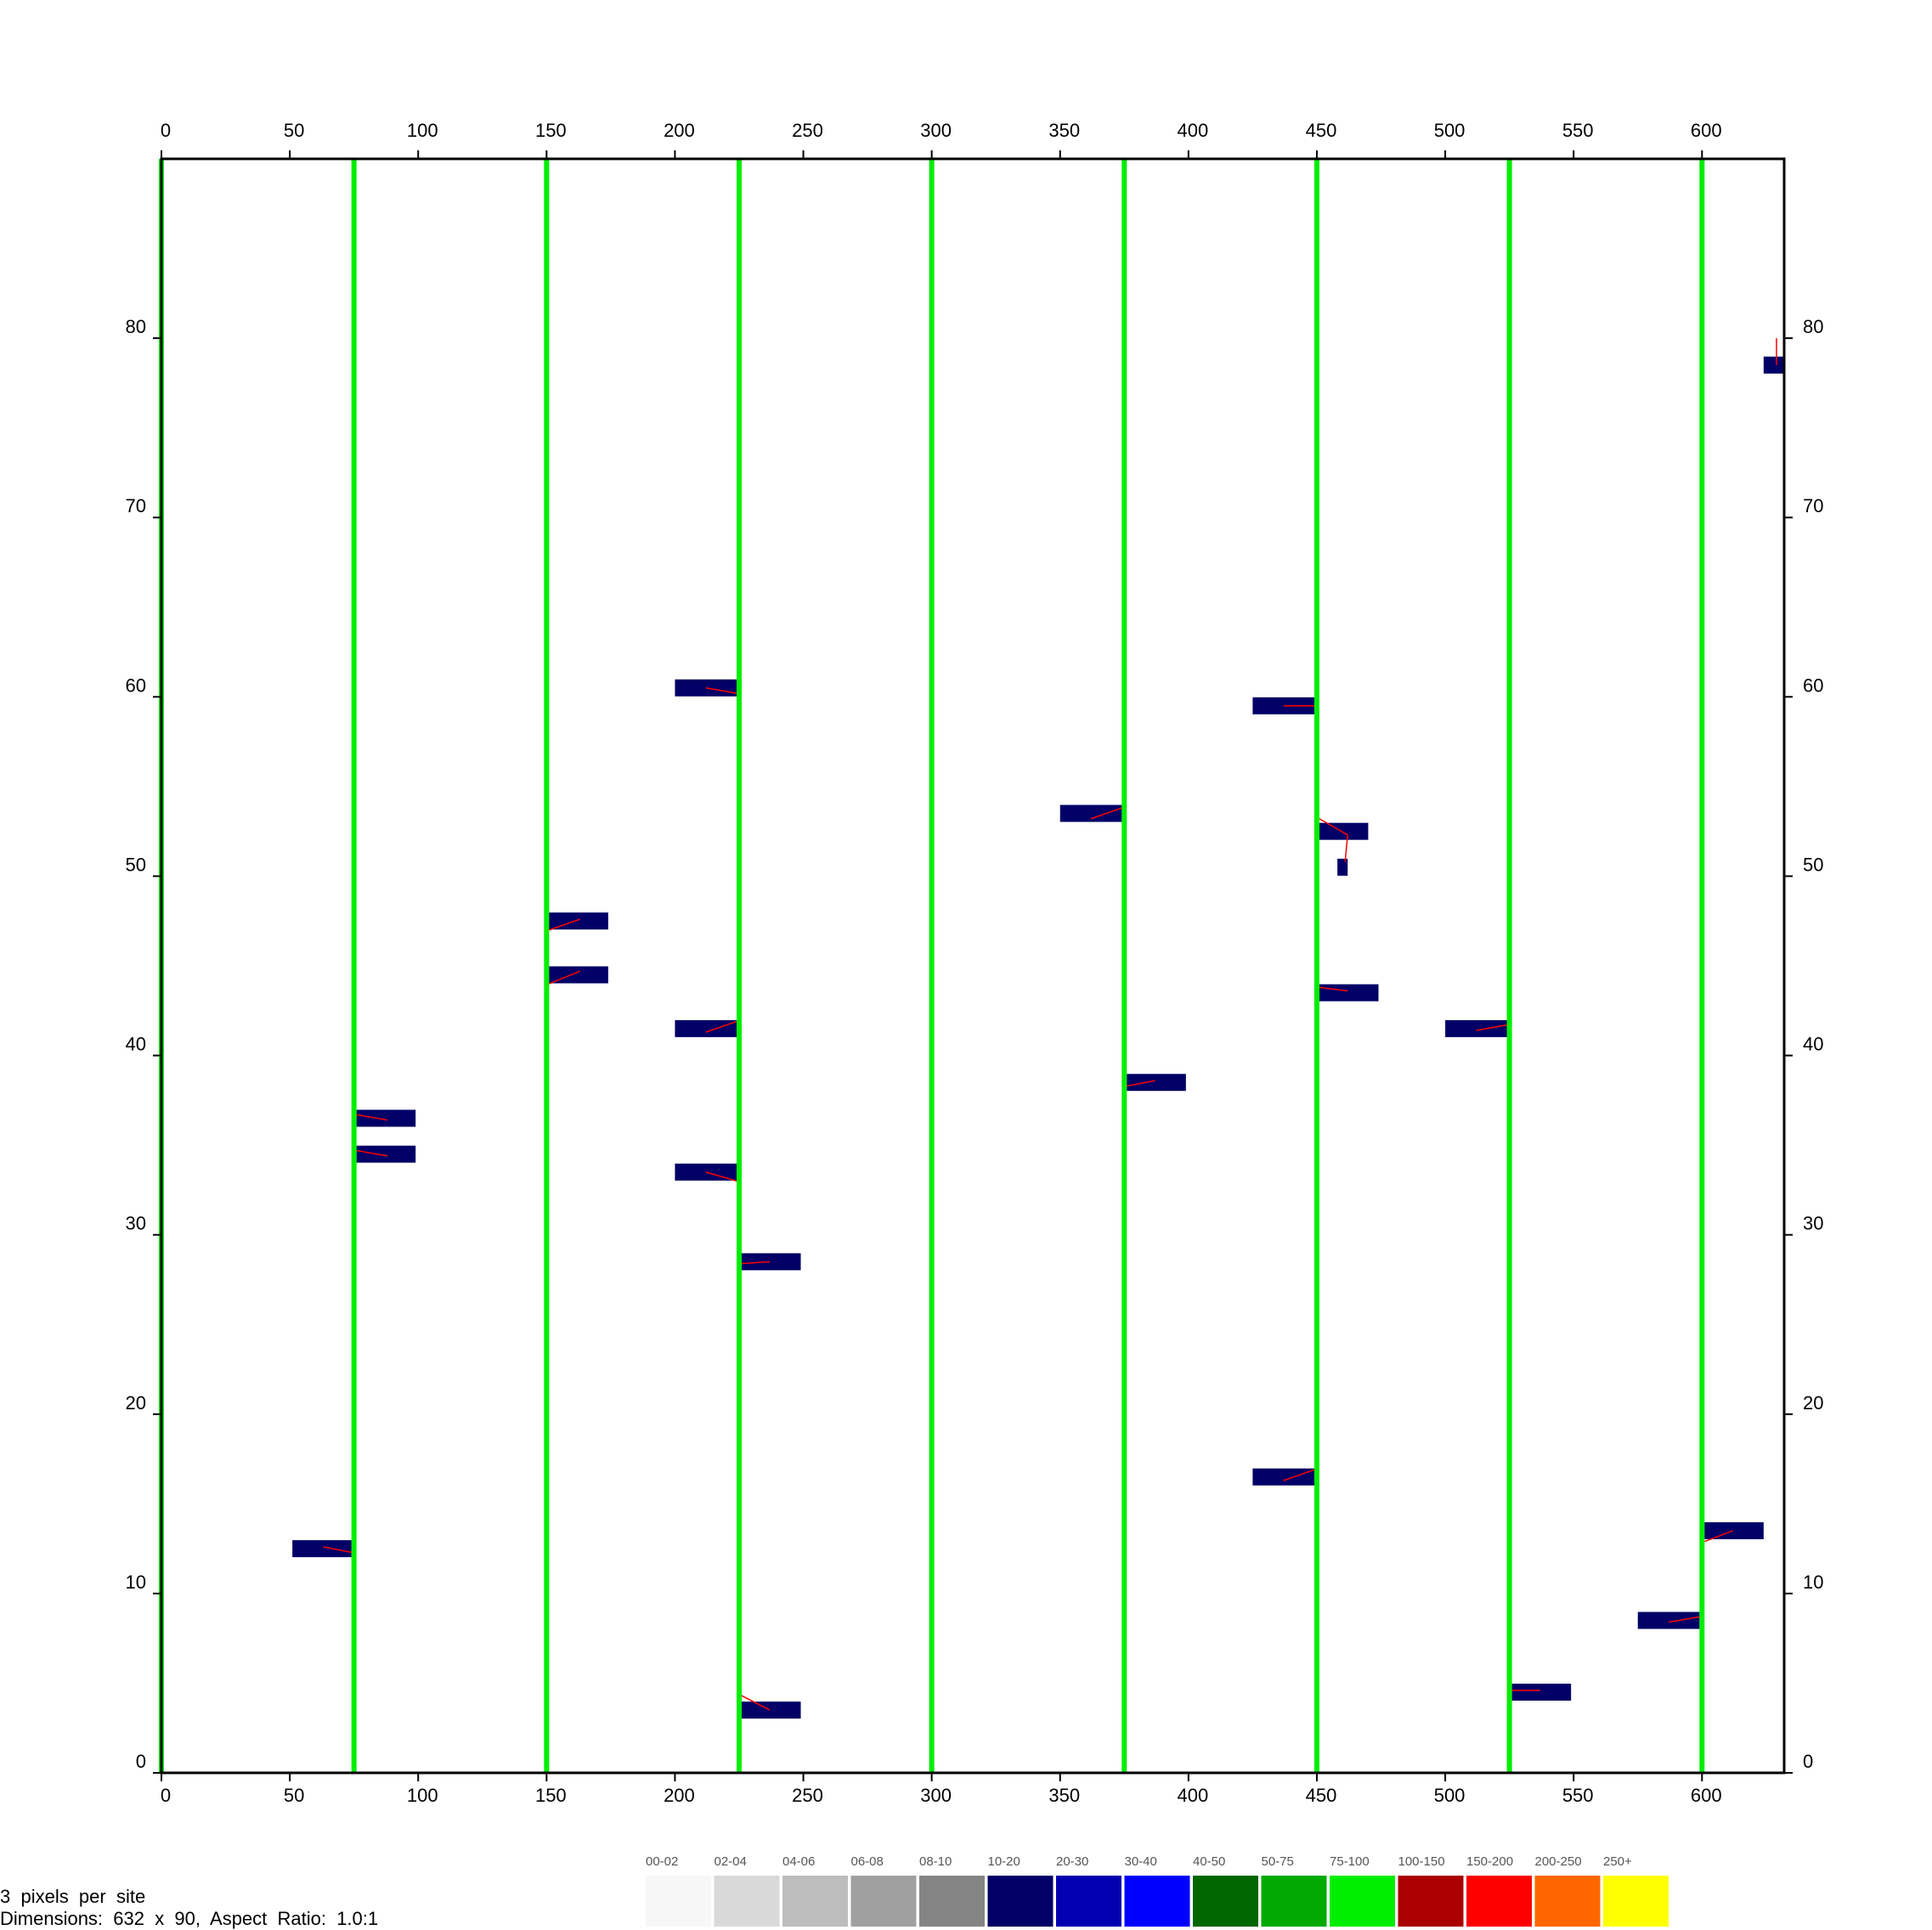 The height and width of the screenshot is (1930, 1932). I want to click on y-tick-label-left-5: 50, so click(136, 864).